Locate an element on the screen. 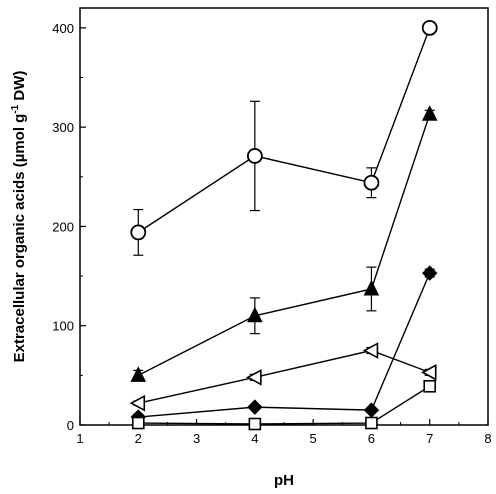 Image resolution: width=496 pixels, height=494 pixels. y-tick-label: 300 is located at coordinates (63, 127).